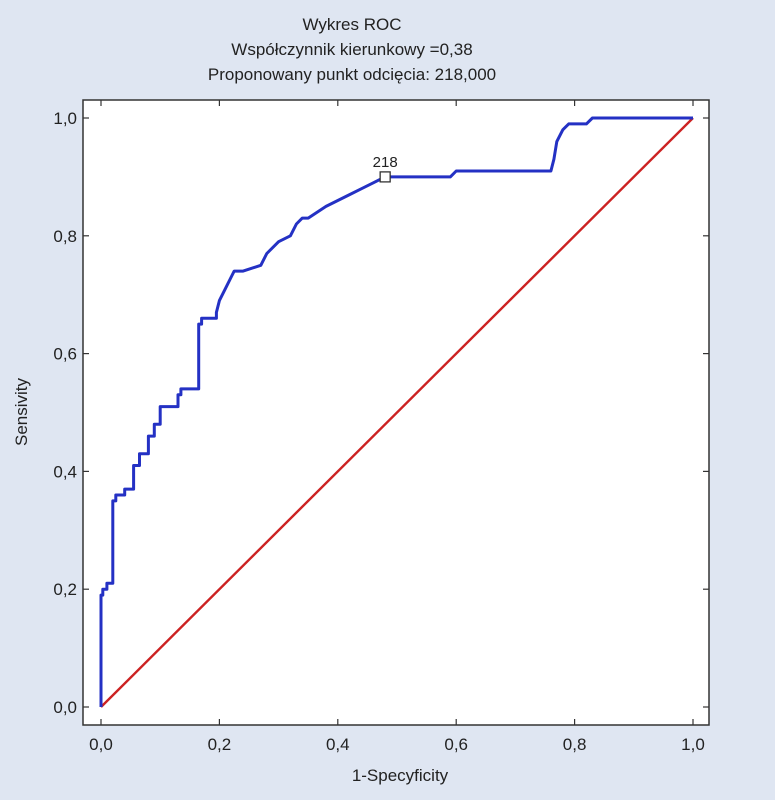 The image size is (775, 800). I want to click on y-tick-label: 1,0, so click(65, 118).